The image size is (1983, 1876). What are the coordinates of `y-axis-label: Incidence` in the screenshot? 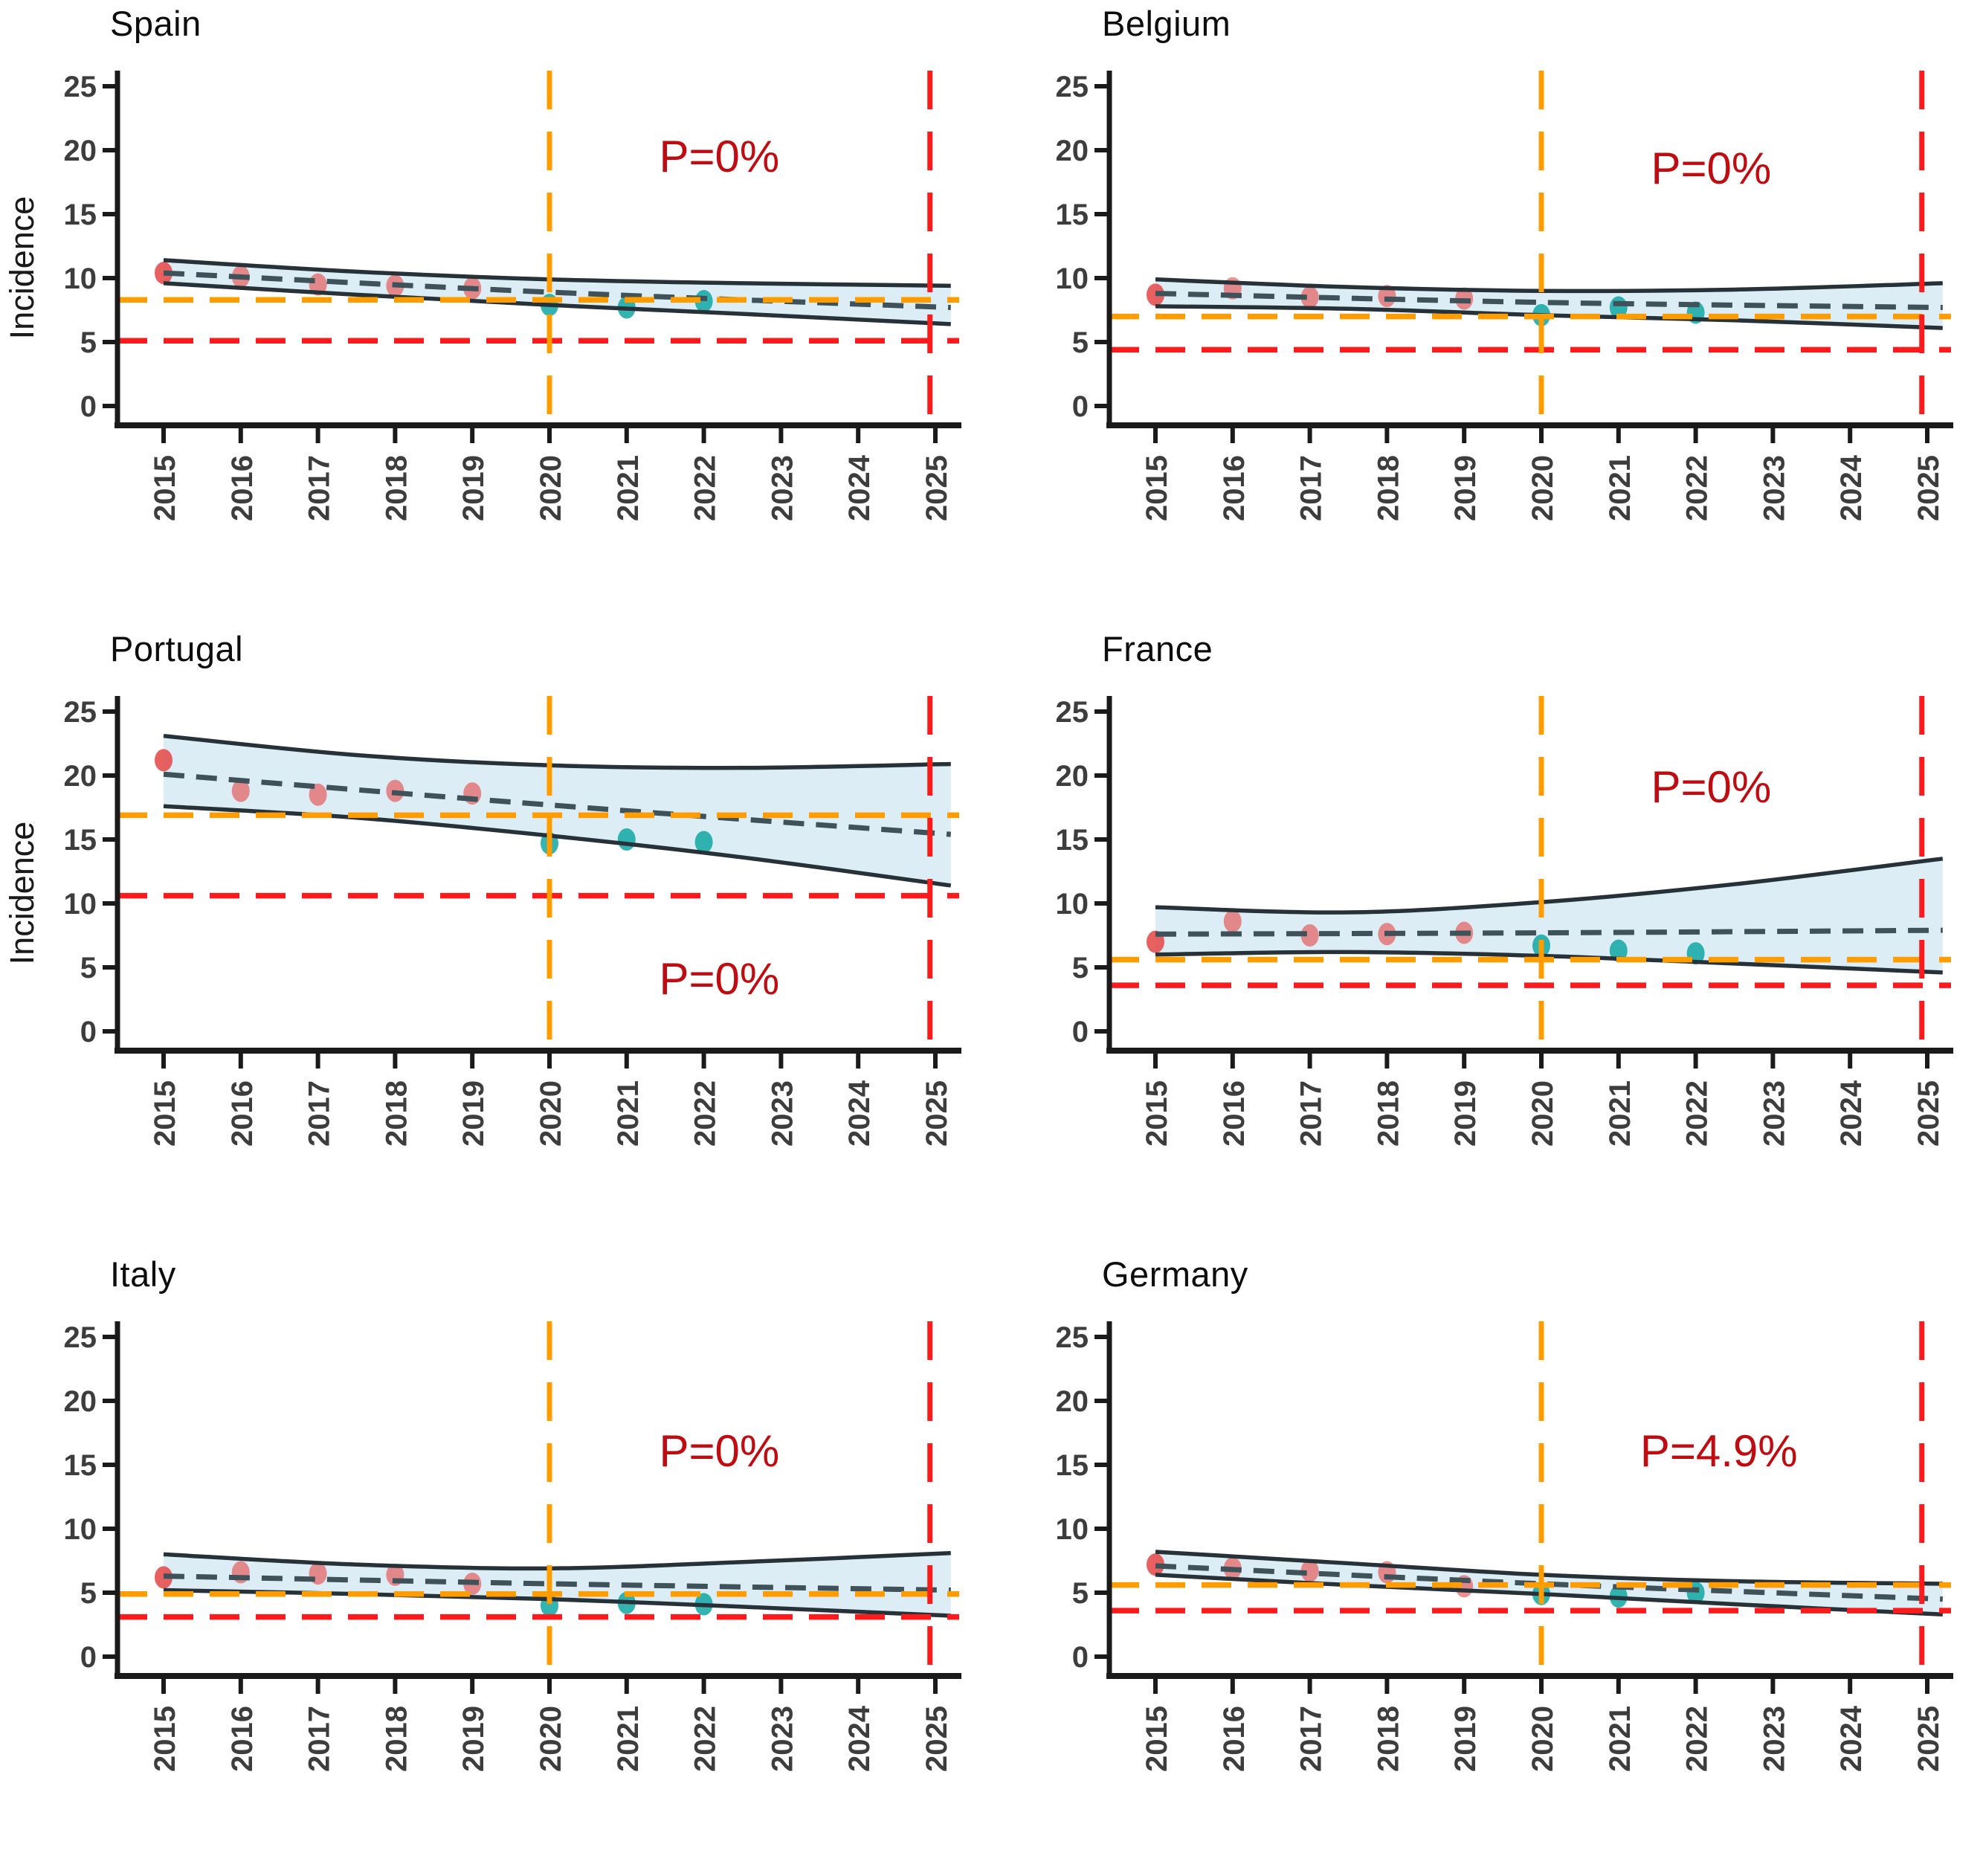 It's located at (22, 893).